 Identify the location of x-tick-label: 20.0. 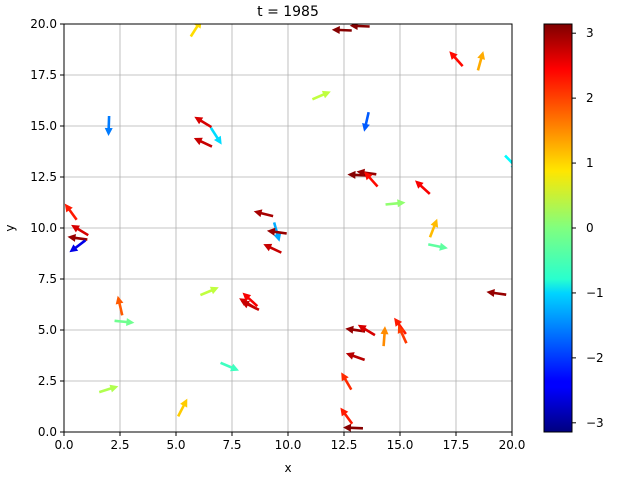
(512, 445).